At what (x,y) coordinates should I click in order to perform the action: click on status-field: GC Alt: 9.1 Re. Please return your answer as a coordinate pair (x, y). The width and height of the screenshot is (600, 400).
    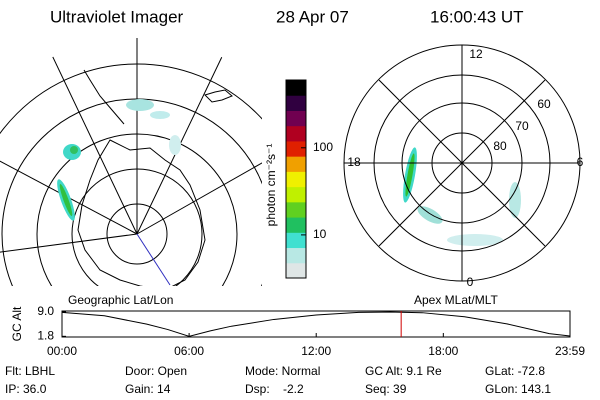
    Looking at the image, I should click on (403, 371).